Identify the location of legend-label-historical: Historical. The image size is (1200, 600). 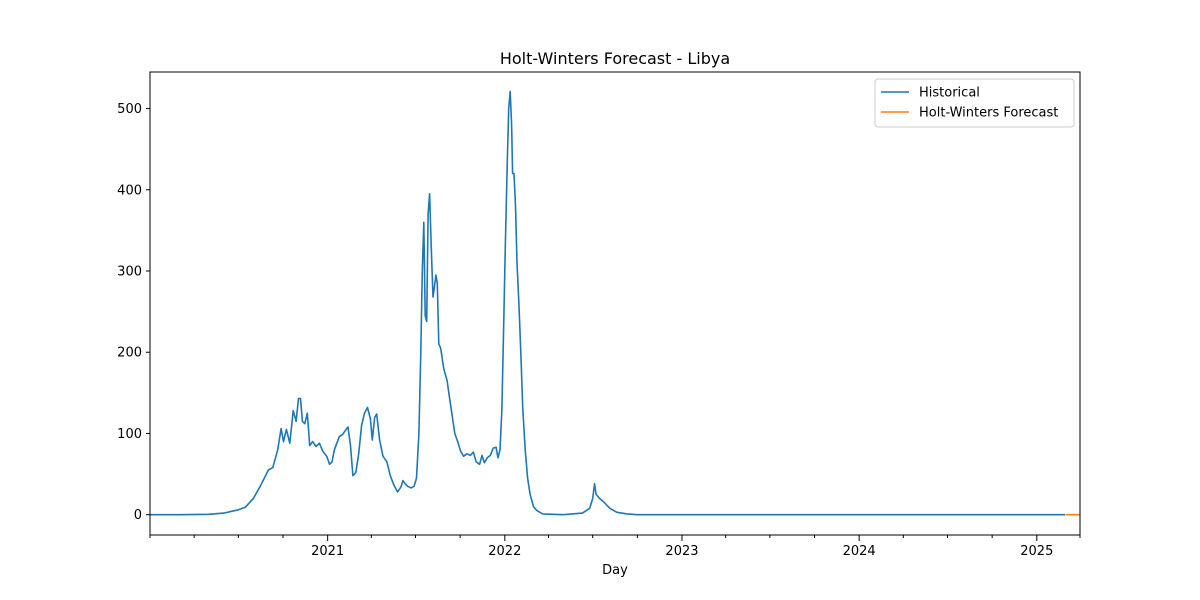
(949, 93).